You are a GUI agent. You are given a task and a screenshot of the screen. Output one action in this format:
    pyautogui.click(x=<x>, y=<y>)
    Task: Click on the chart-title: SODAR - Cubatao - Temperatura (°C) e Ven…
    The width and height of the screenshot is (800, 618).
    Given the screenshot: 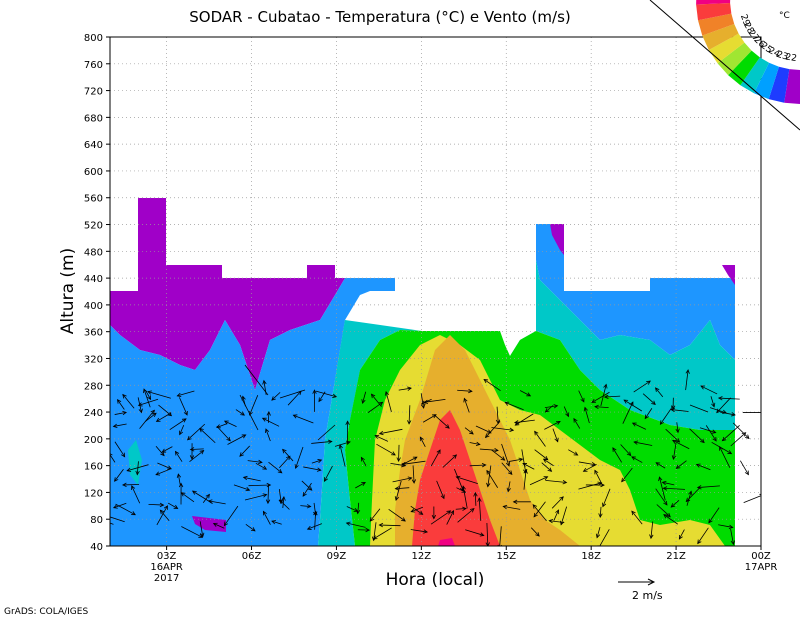 What is the action you would take?
    pyautogui.click(x=380, y=17)
    